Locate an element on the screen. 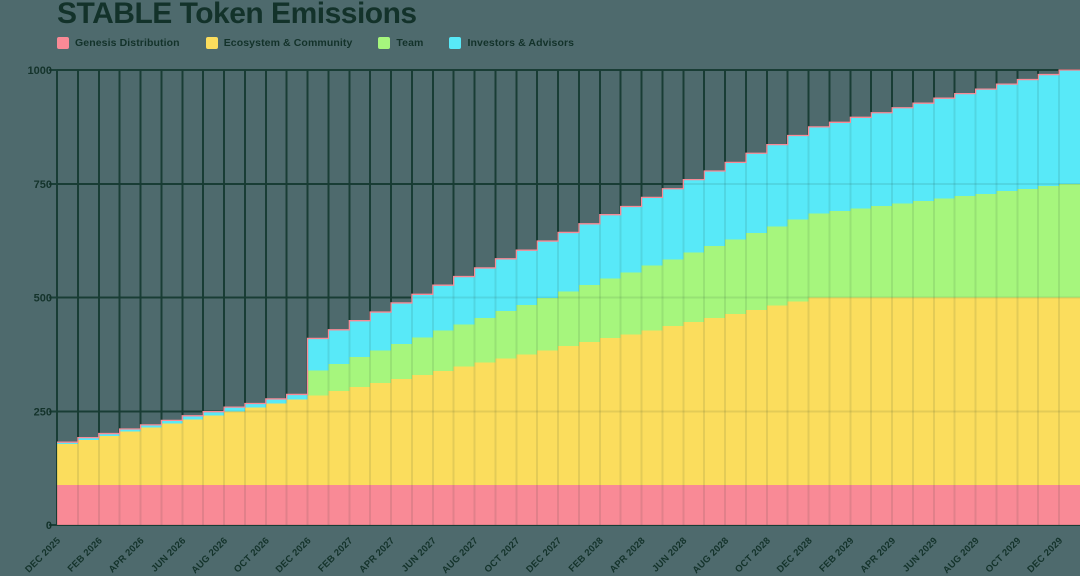  y-tick-label: 250 is located at coordinates (43, 412).